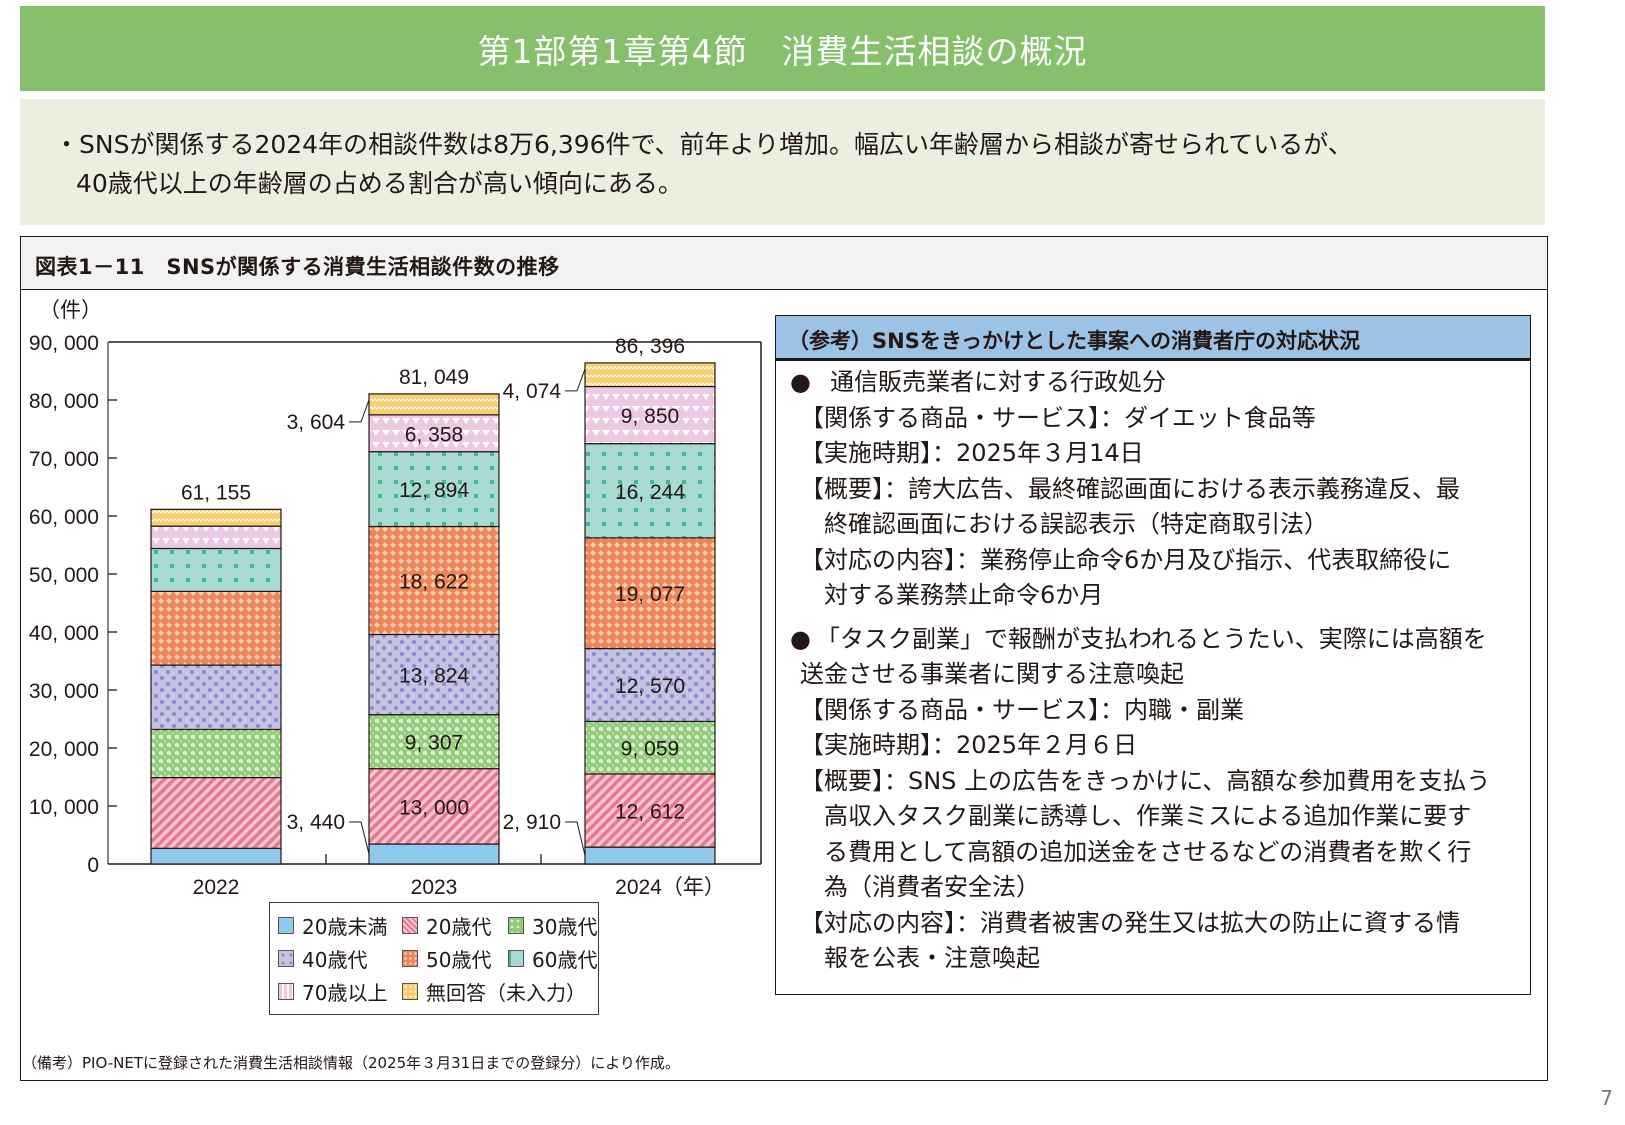 This screenshot has width=1625, height=1125. I want to click on case2-action-cont: 報を公表・注意喚起, so click(932, 958).